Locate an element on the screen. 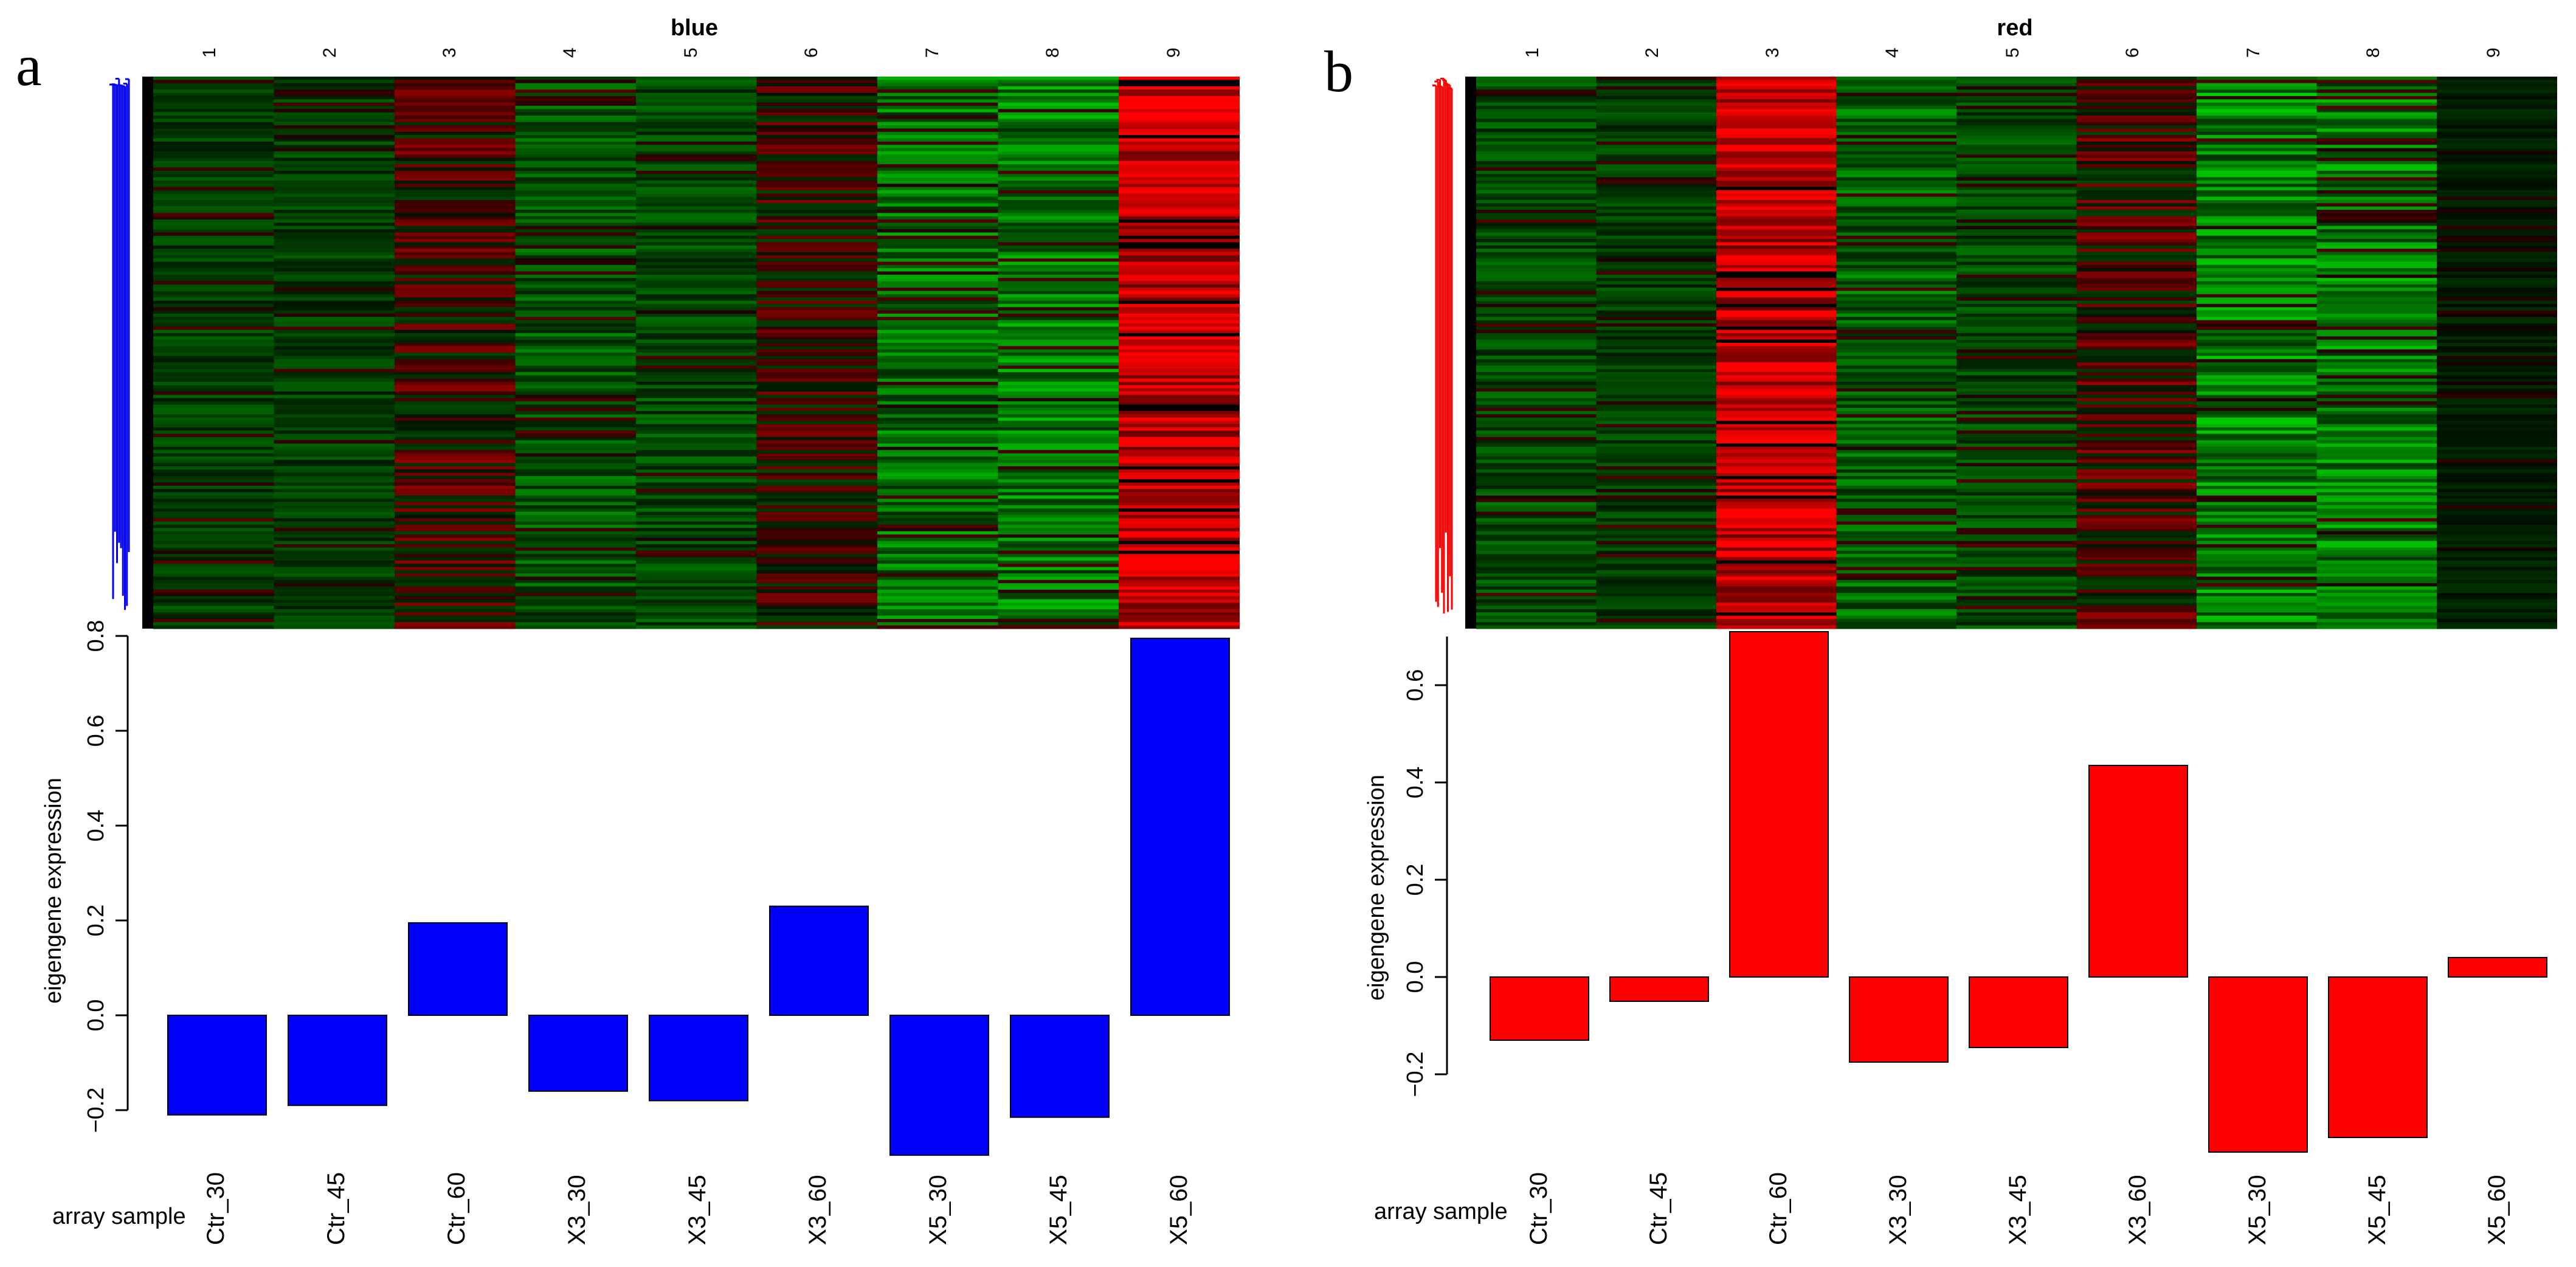 The width and height of the screenshot is (2576, 1267). panel-b-y-tick-label: −0.2 is located at coordinates (1415, 1074).